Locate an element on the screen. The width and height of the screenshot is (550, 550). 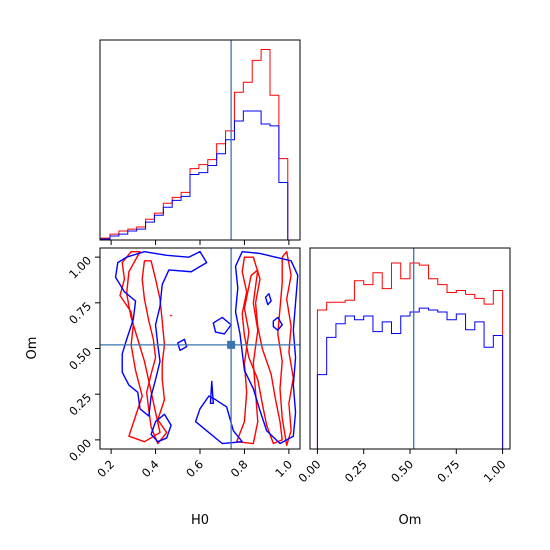
x-tick-label: 0.00 is located at coordinates (310, 471).